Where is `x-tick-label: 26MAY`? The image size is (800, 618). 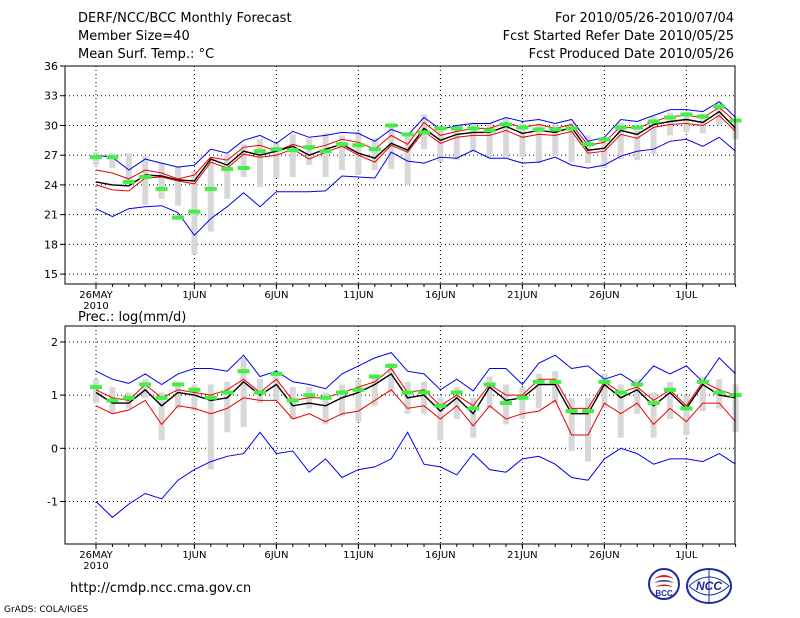 x-tick-label: 26MAY is located at coordinates (96, 555).